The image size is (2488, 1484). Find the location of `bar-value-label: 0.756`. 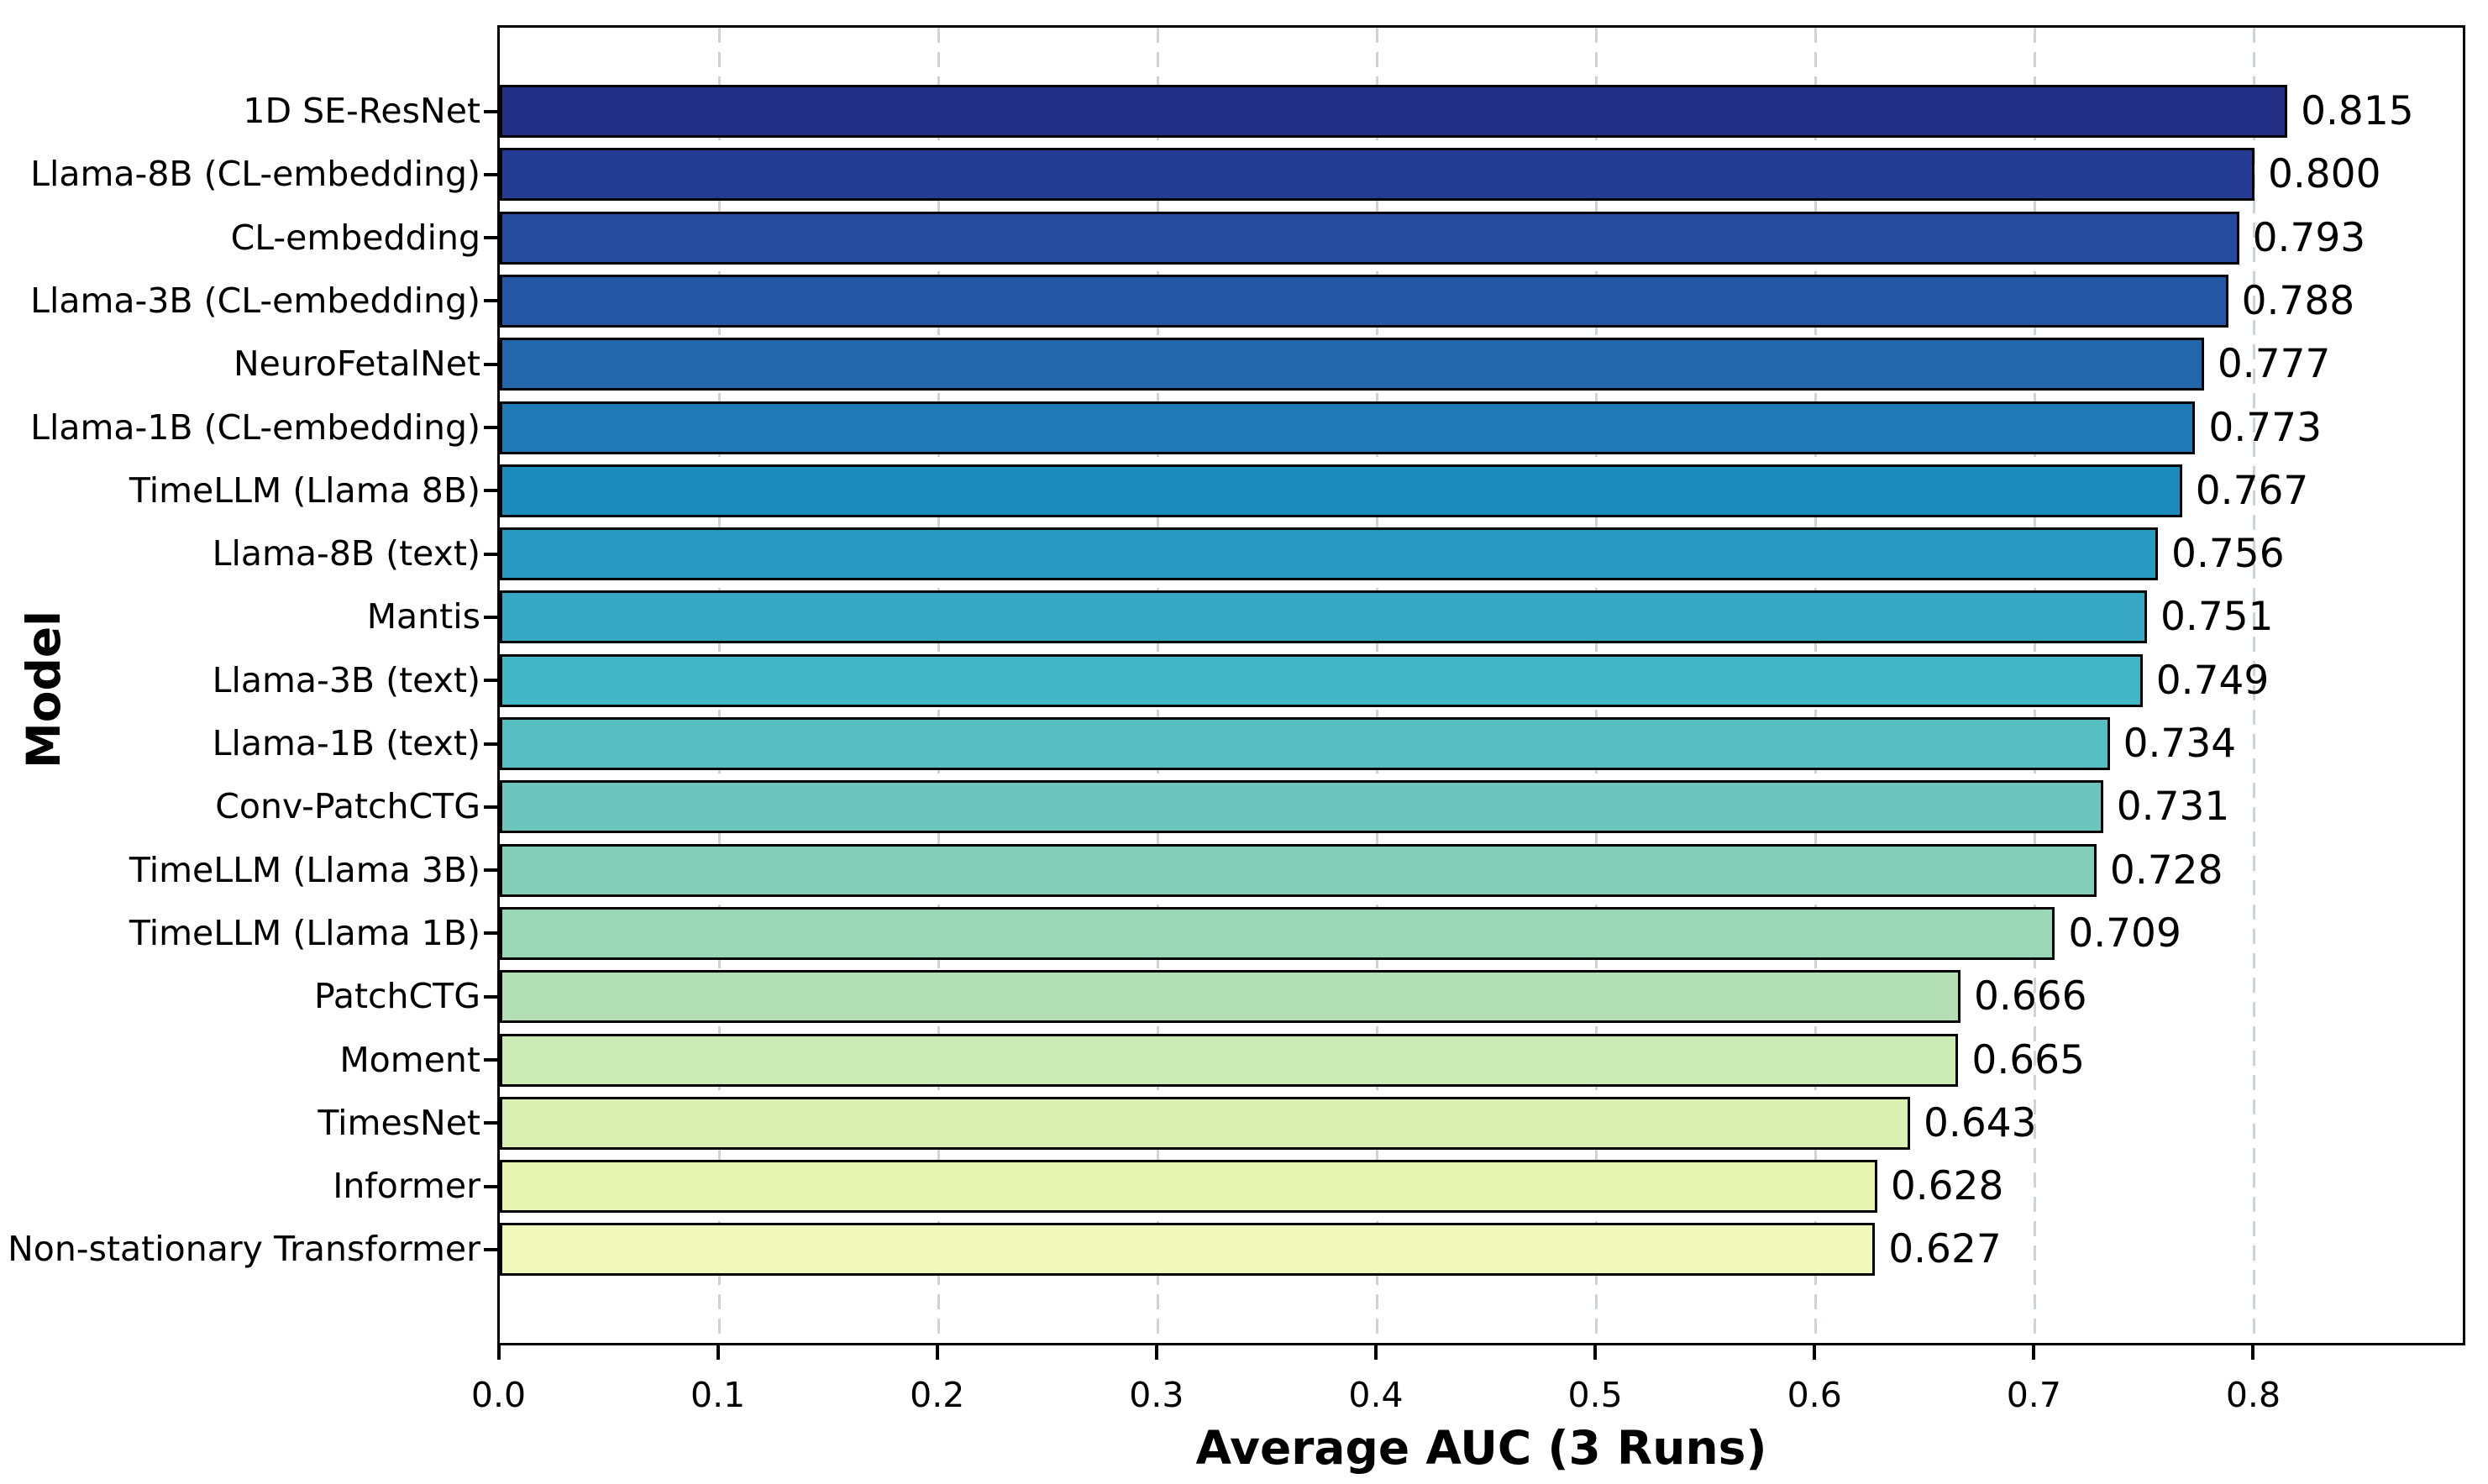

bar-value-label: 0.756 is located at coordinates (2228, 555).